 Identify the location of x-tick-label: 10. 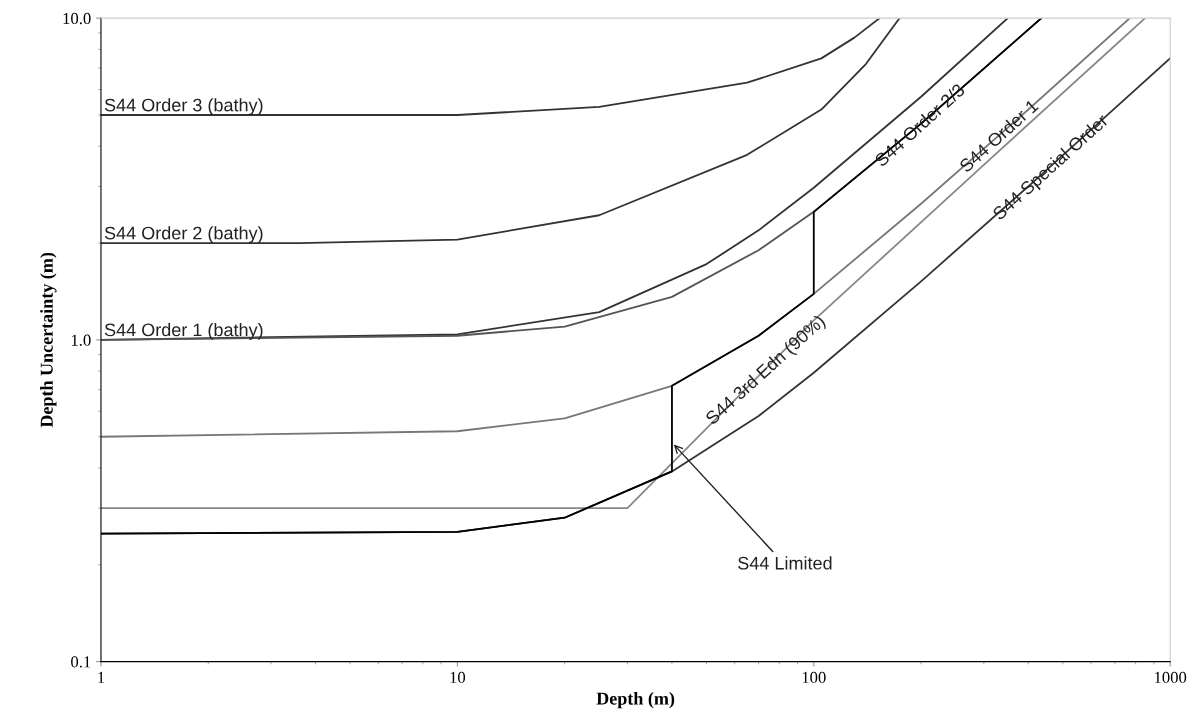
(458, 677).